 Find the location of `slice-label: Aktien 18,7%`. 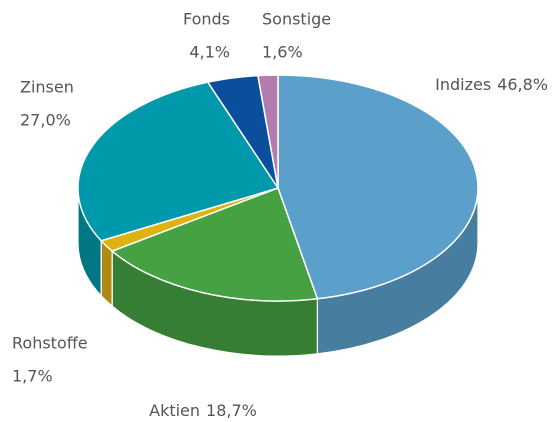

slice-label: Aktien 18,7% is located at coordinates (203, 410).